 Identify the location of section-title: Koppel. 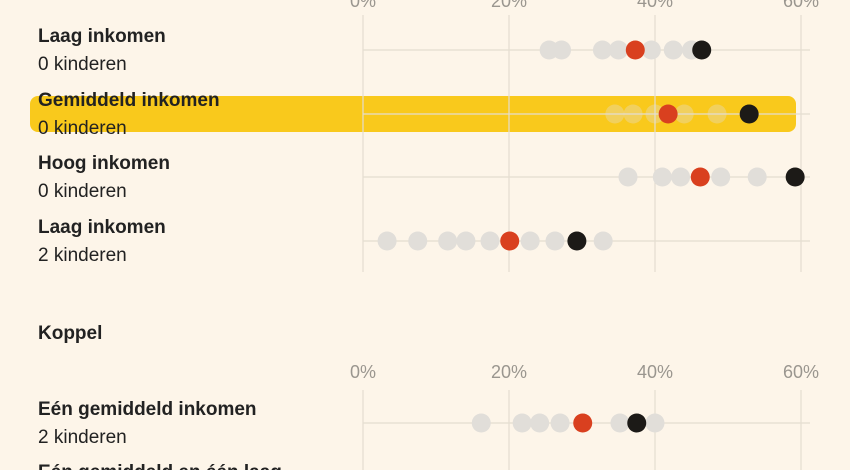
(70, 333).